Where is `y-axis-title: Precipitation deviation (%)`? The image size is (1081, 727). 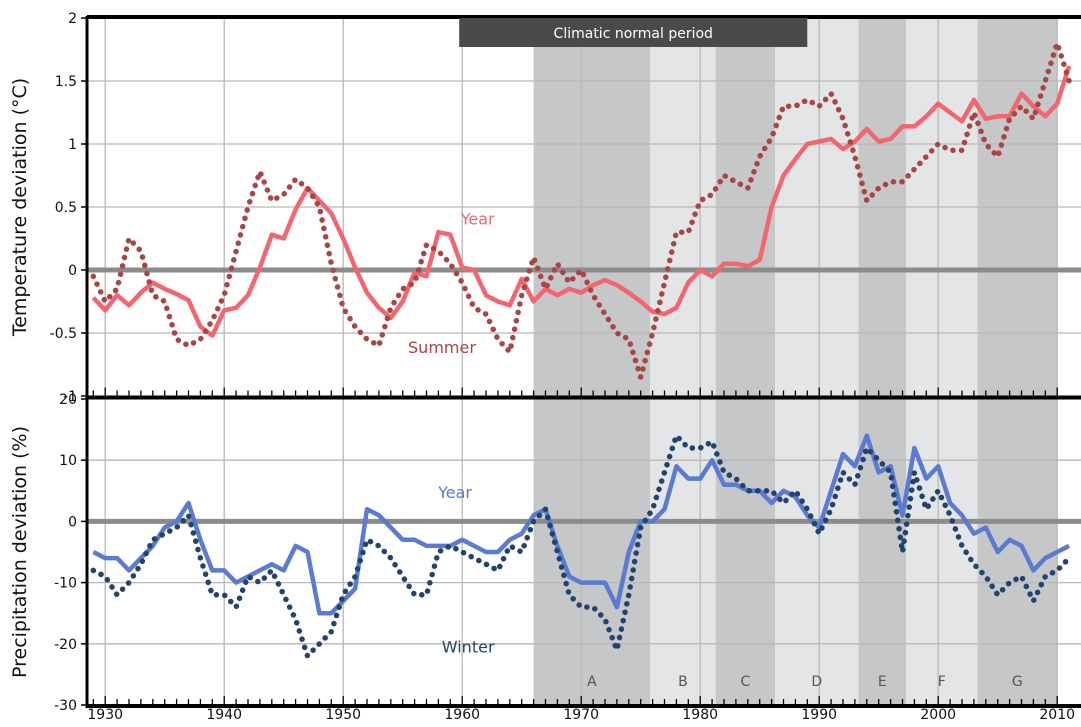
y-axis-title: Precipitation deviation (%) is located at coordinates (20, 552).